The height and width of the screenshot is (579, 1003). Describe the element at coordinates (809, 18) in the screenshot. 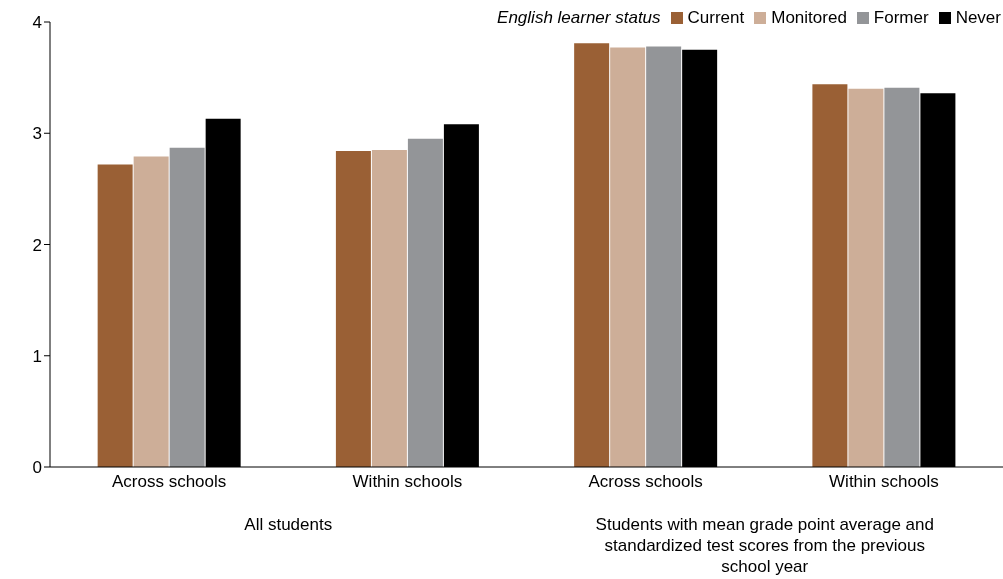

I see `legend-label: Monitored` at that location.